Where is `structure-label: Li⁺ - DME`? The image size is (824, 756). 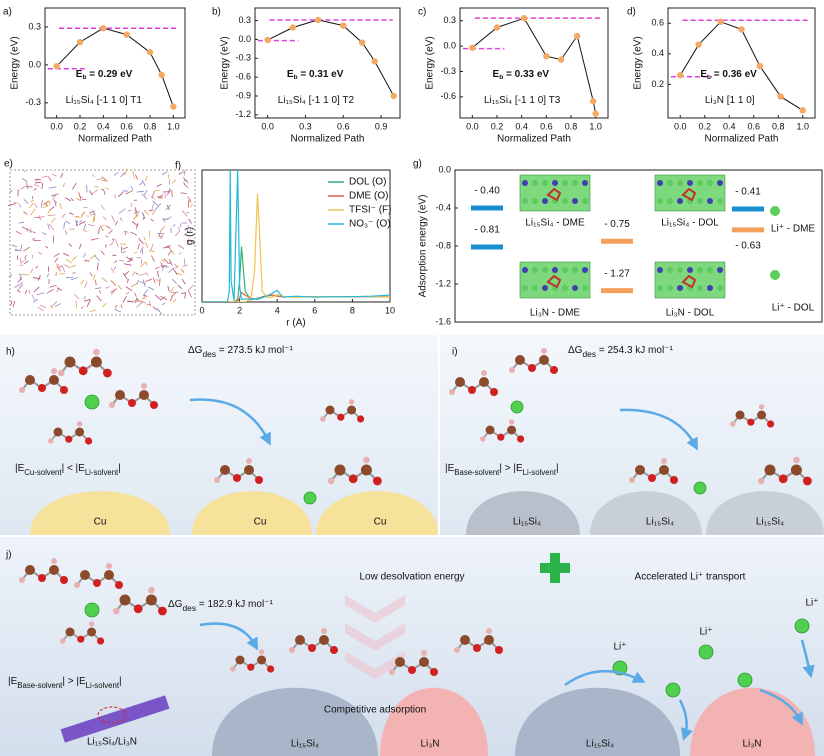 structure-label: Li⁺ - DME is located at coordinates (793, 229).